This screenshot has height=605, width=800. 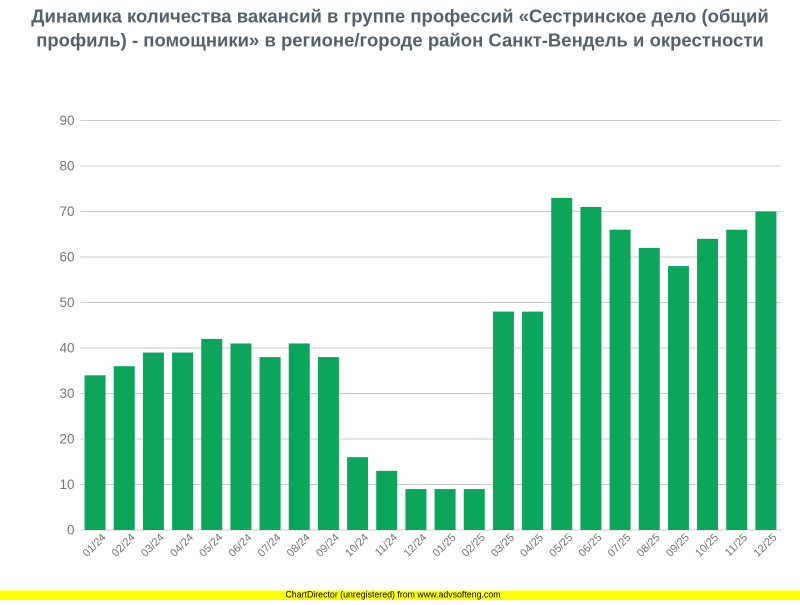 What do you see at coordinates (66, 439) in the screenshot?
I see `svg-text: 20` at bounding box center [66, 439].